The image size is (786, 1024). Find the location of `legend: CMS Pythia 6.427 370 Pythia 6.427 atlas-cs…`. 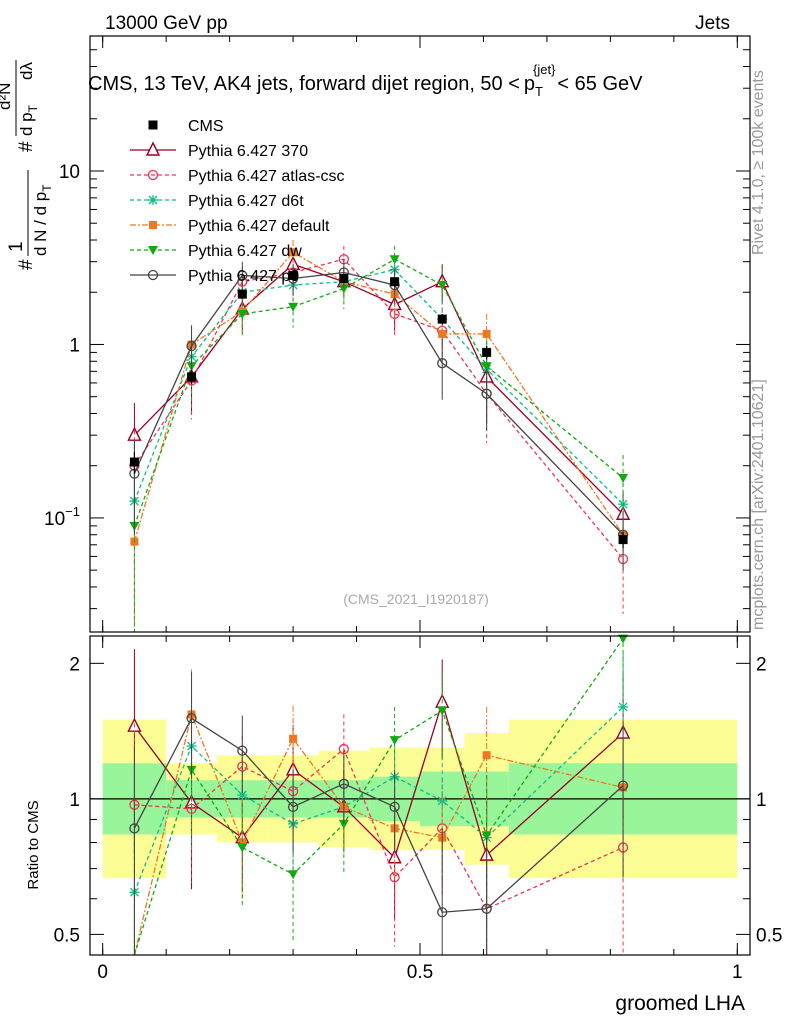

legend: CMS Pythia 6.427 370 Pythia 6.427 atlas-cs… is located at coordinates (237, 201).